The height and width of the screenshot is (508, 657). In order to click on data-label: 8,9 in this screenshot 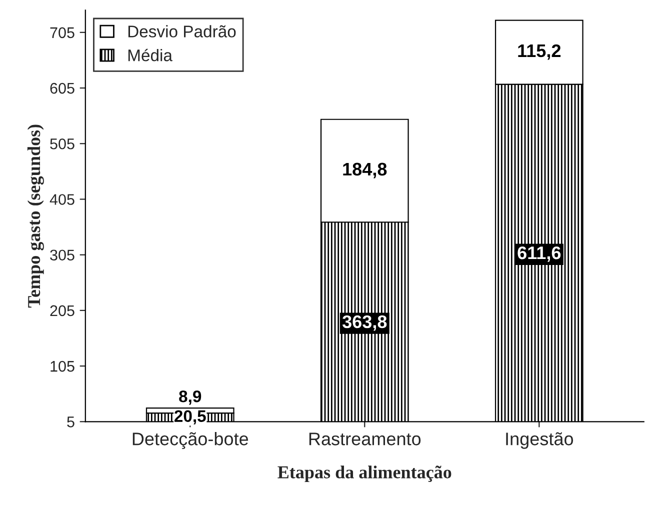, I will do `click(190, 397)`.